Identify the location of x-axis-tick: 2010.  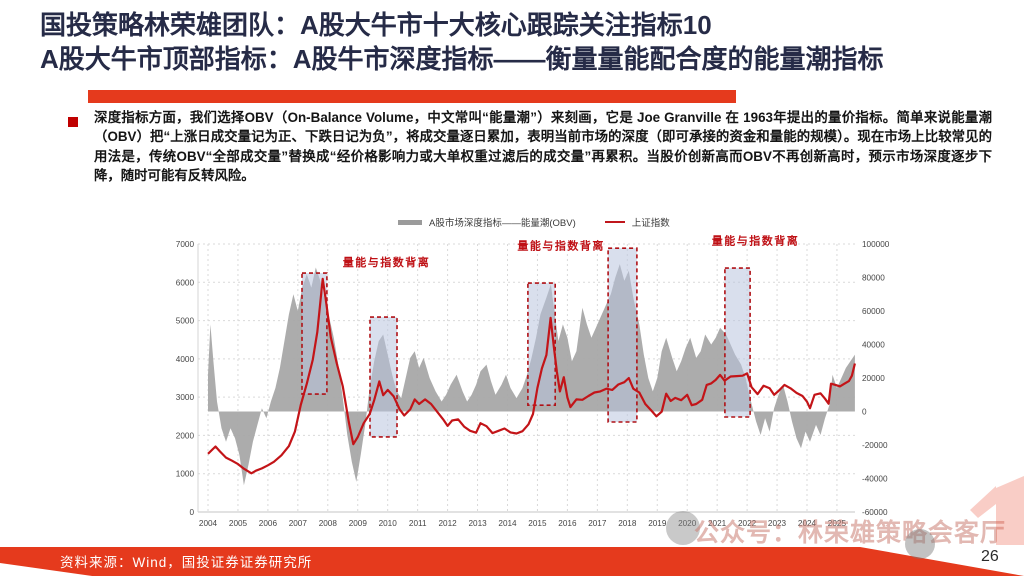
(388, 523).